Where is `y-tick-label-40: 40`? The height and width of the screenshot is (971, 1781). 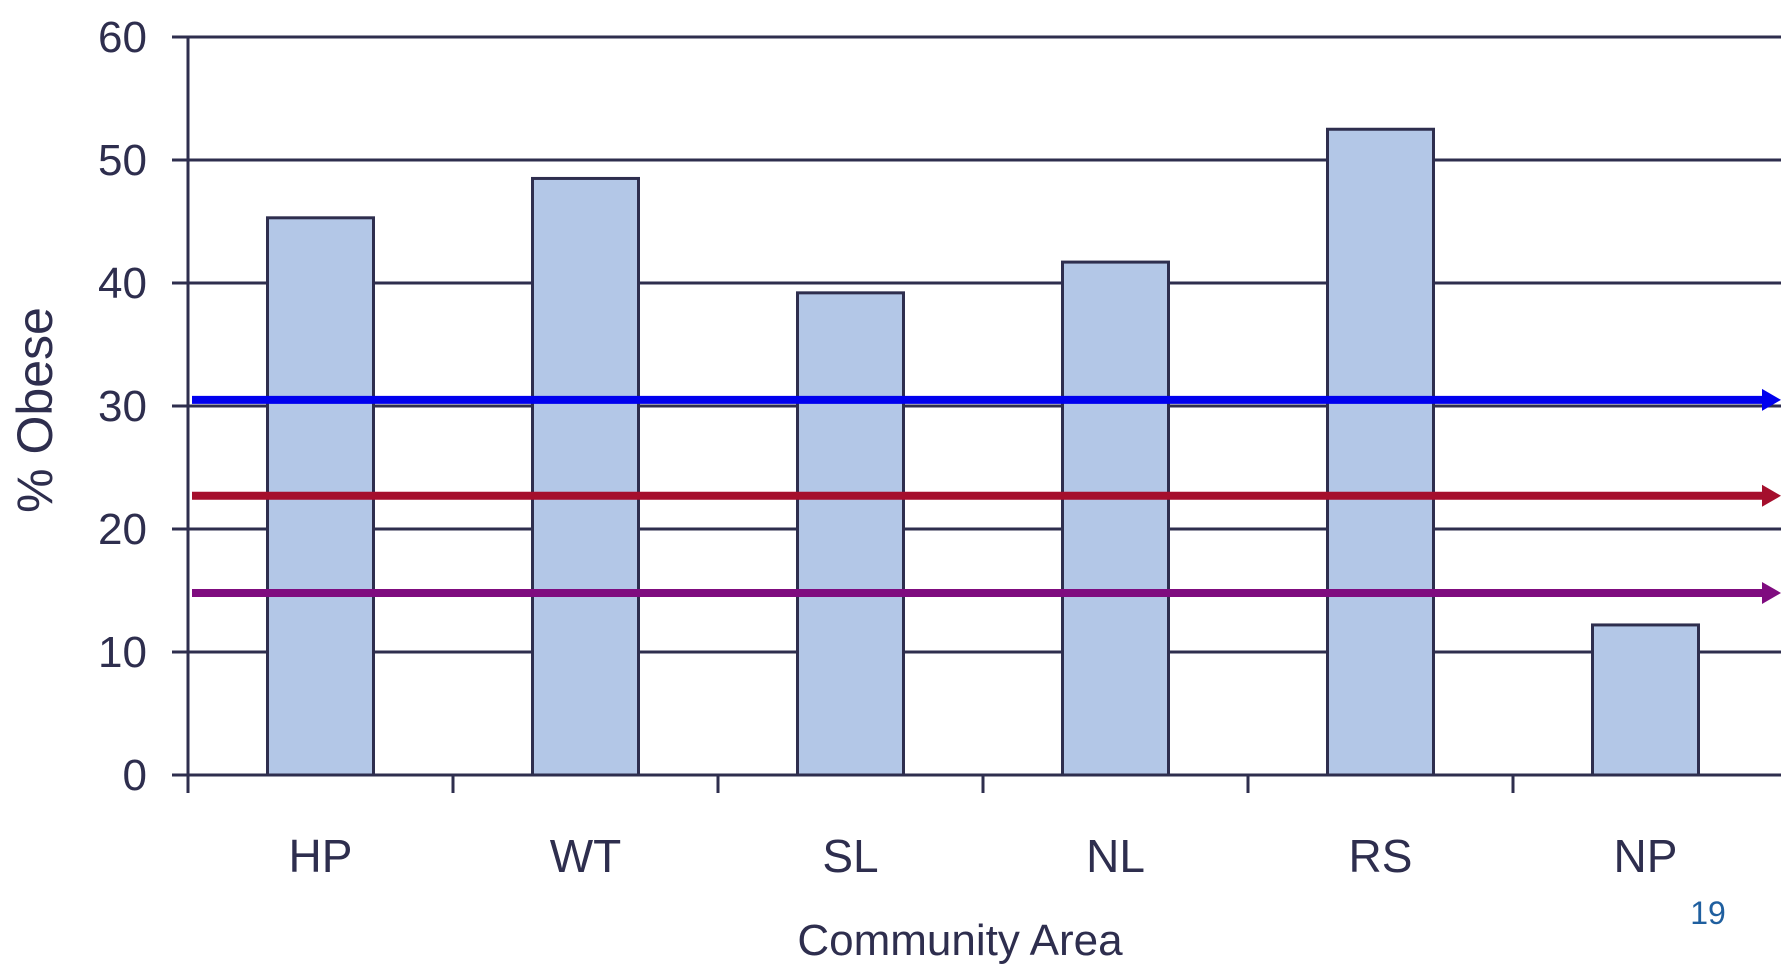 y-tick-label-40: 40 is located at coordinates (122, 283).